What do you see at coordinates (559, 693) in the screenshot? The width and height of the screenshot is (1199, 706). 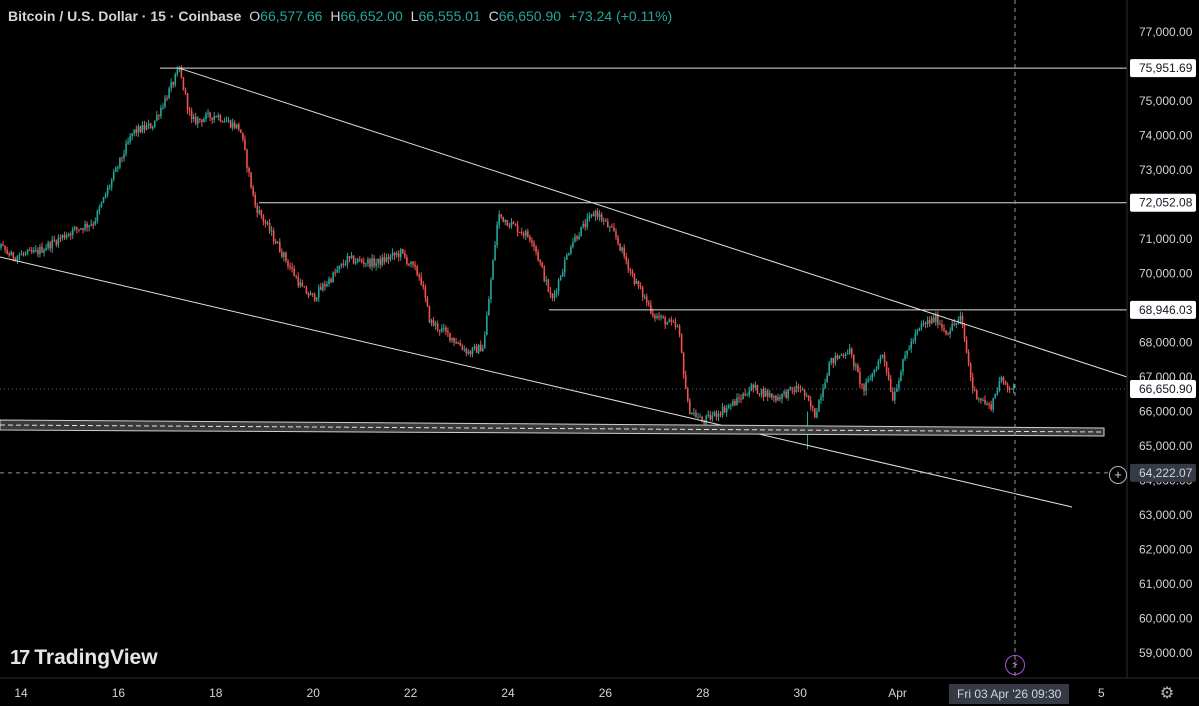 I see `time-axis: 14 16 18 20 22 24 26 28 30 Apr 5` at bounding box center [559, 693].